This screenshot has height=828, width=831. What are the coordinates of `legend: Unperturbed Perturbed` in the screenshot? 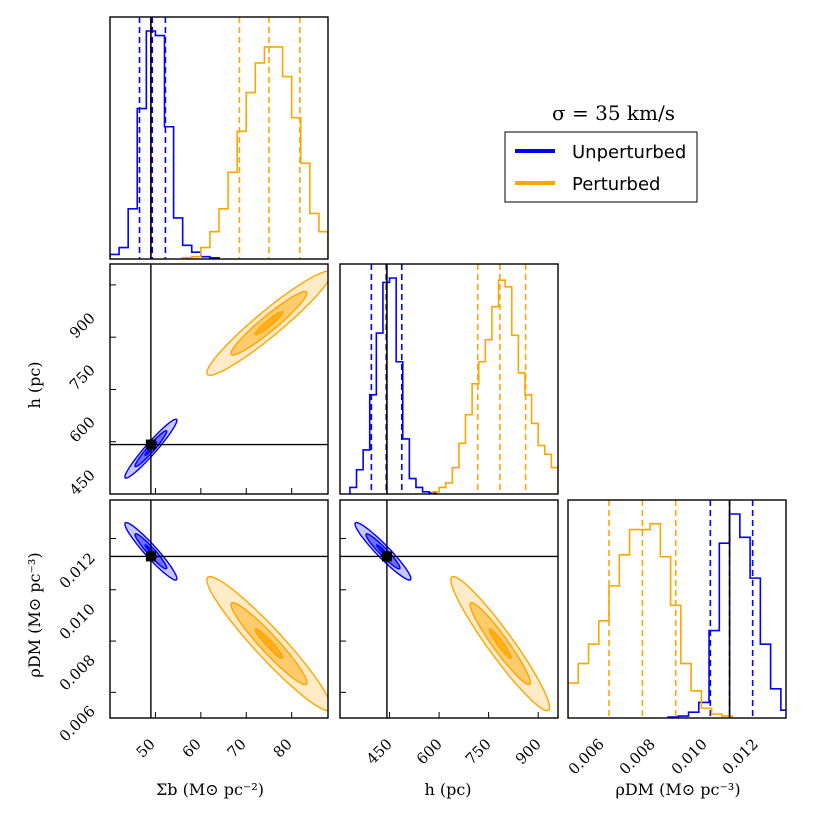 It's located at (601, 167).